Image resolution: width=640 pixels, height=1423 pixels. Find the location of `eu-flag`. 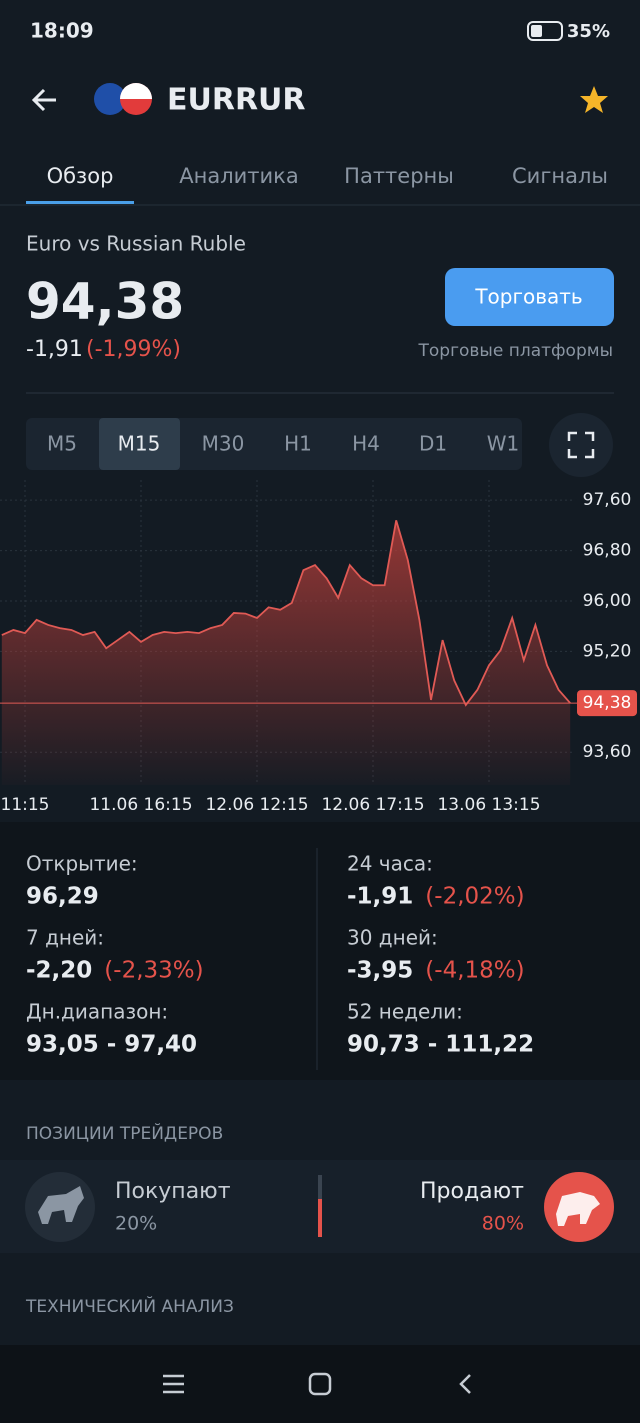

eu-flag is located at coordinates (110, 99).